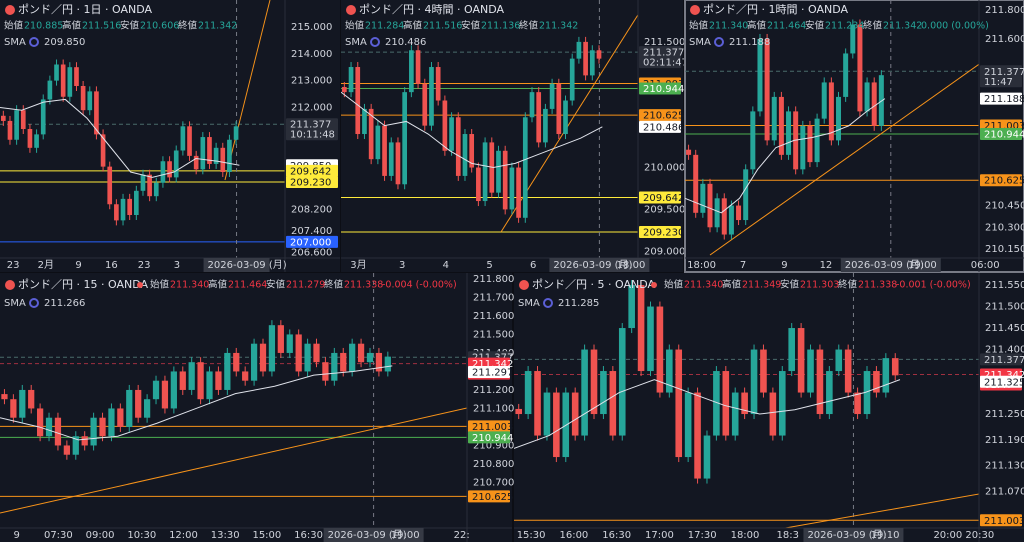  What do you see at coordinates (1004, 206) in the screenshot?
I see `y-tick-label: 210.450` at bounding box center [1004, 206].